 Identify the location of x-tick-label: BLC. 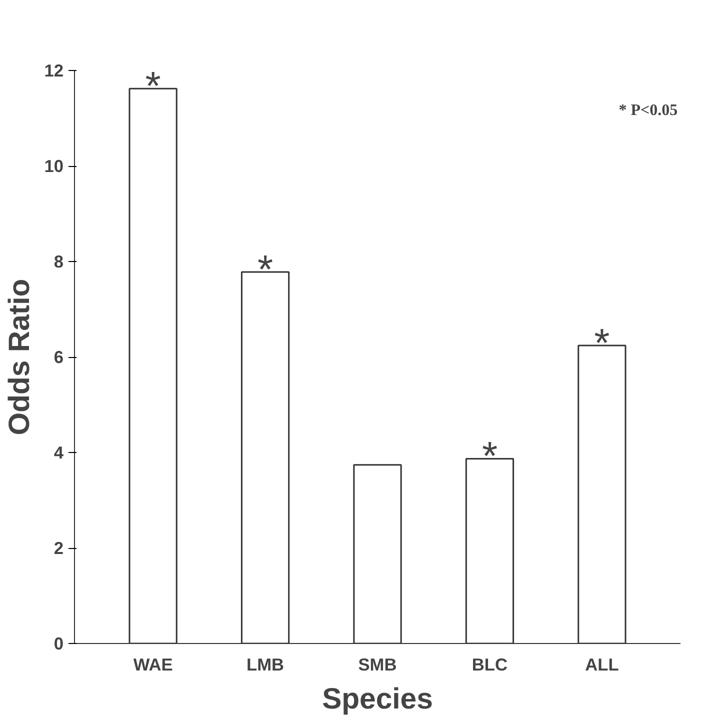
(490, 664).